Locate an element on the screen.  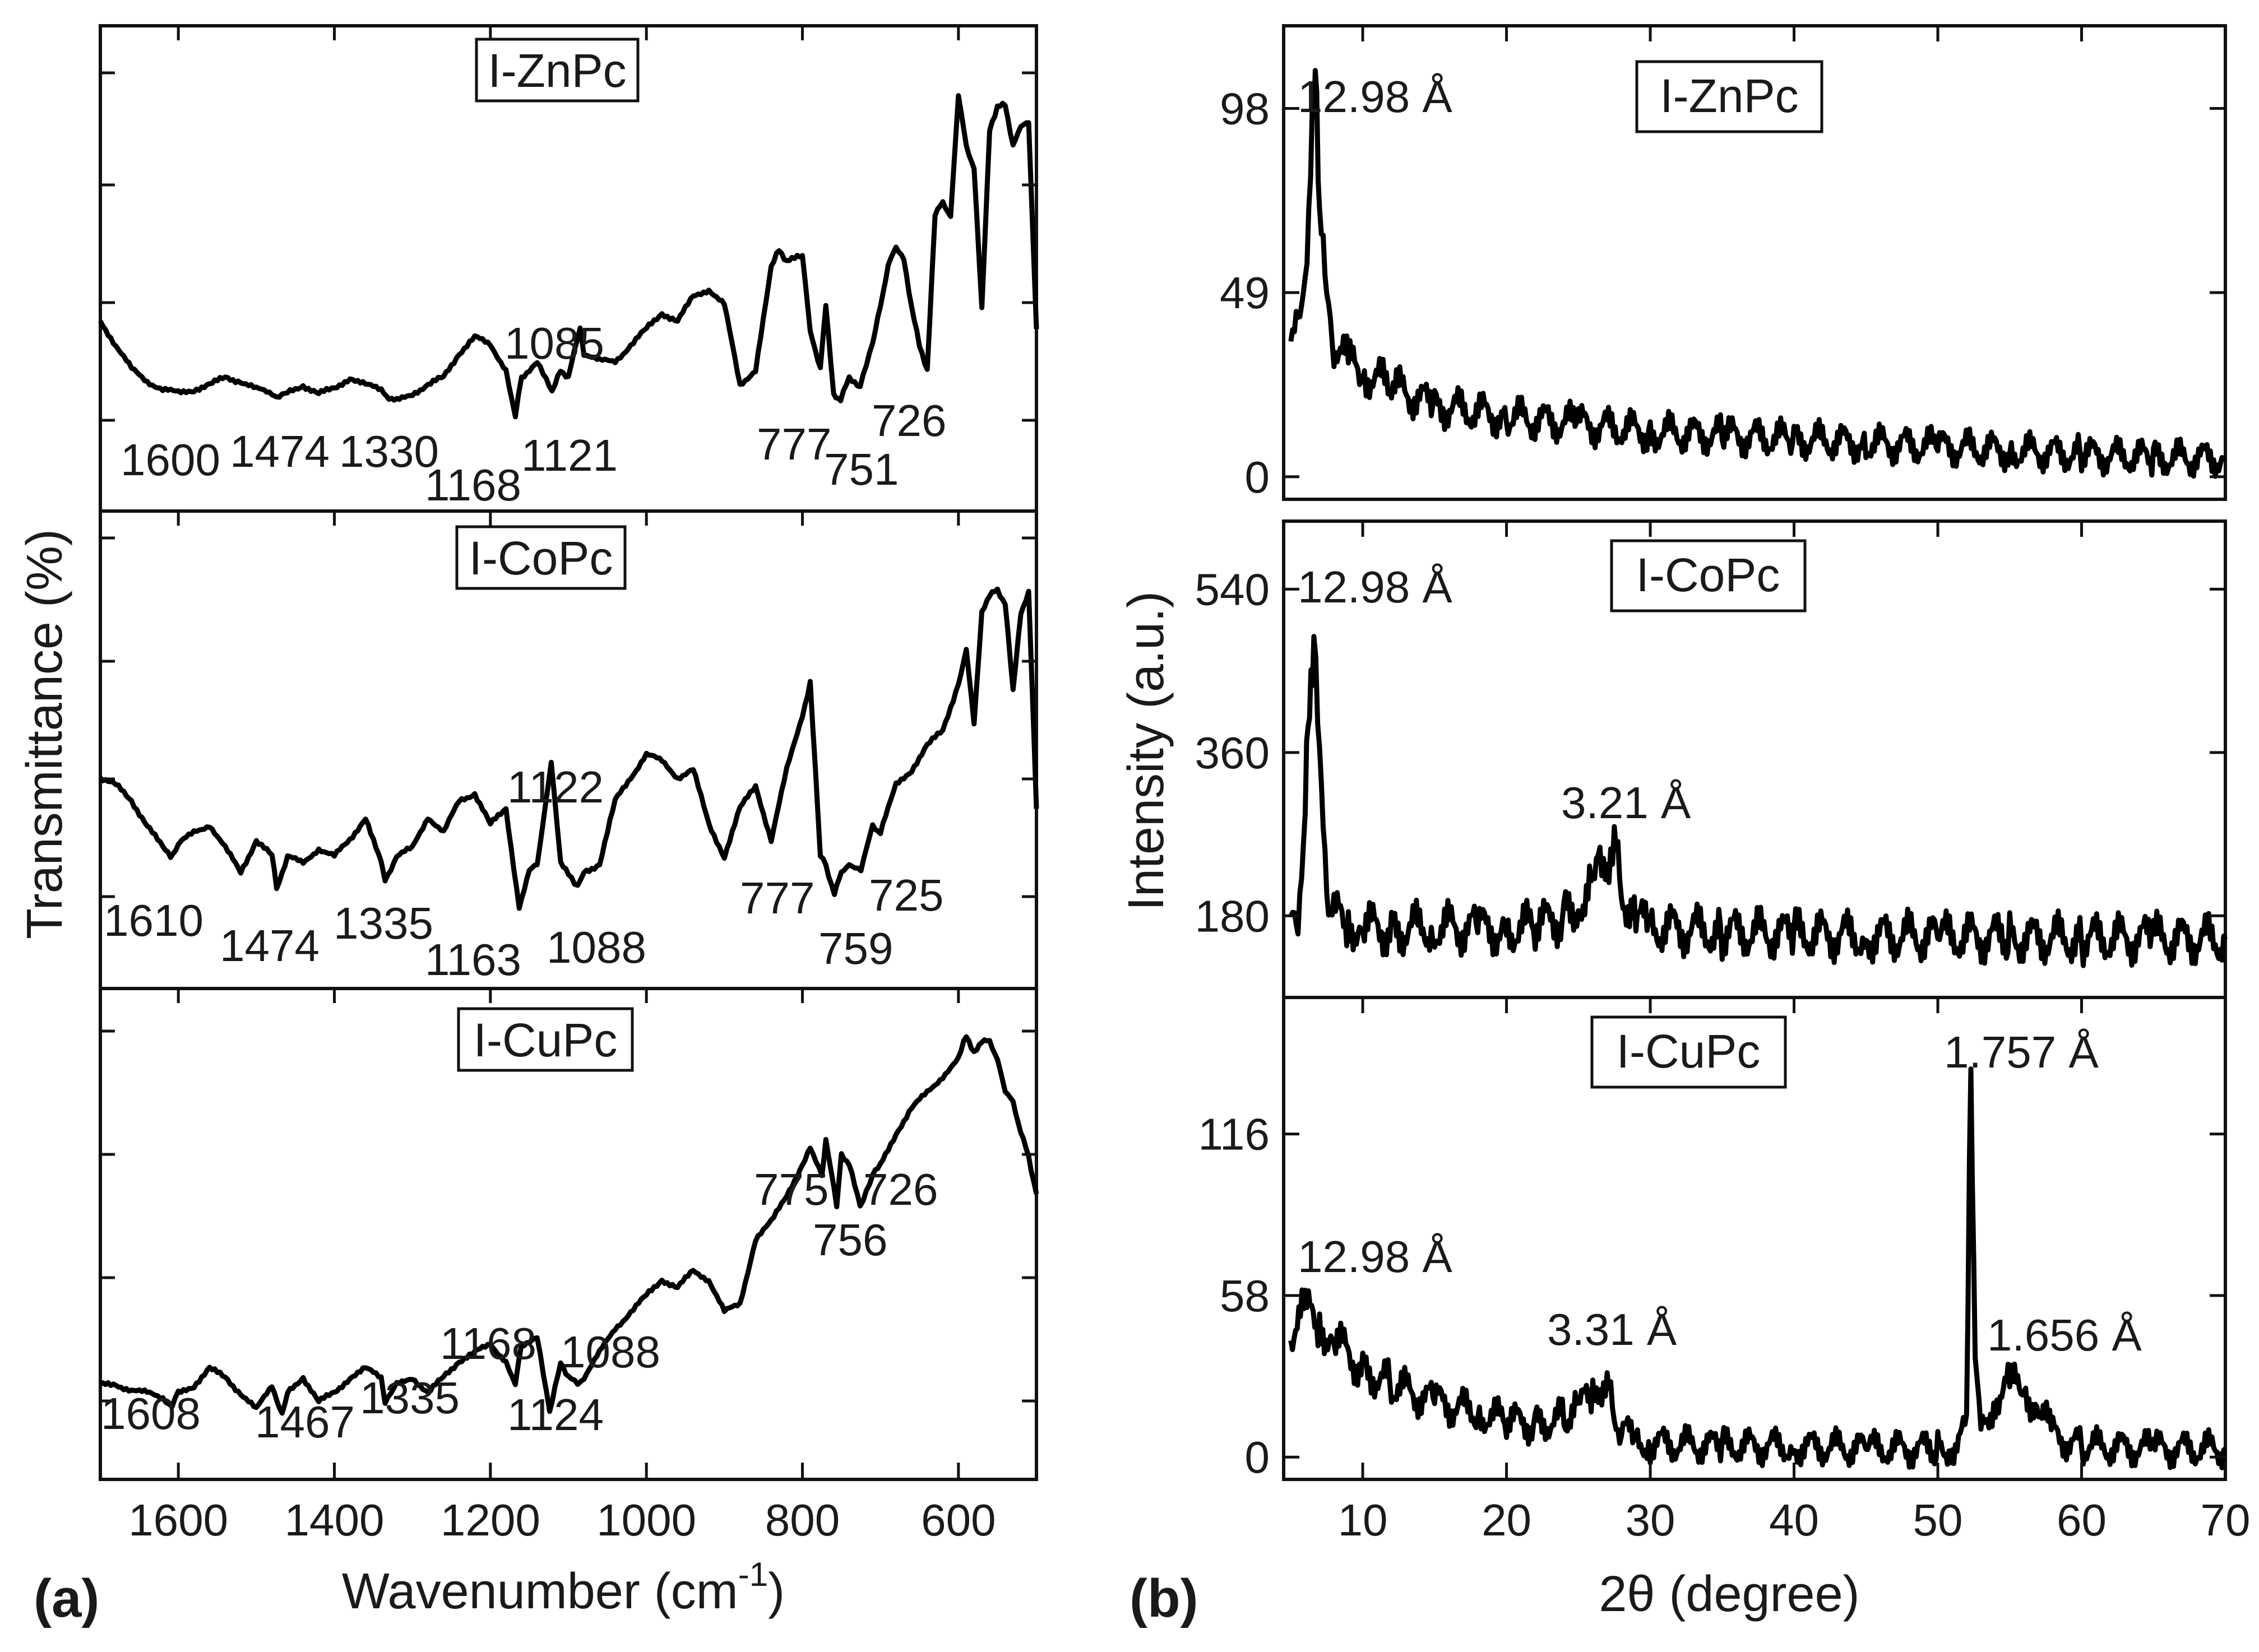
label-i-cupc-ftir: I-CuPc is located at coordinates (546, 1040).